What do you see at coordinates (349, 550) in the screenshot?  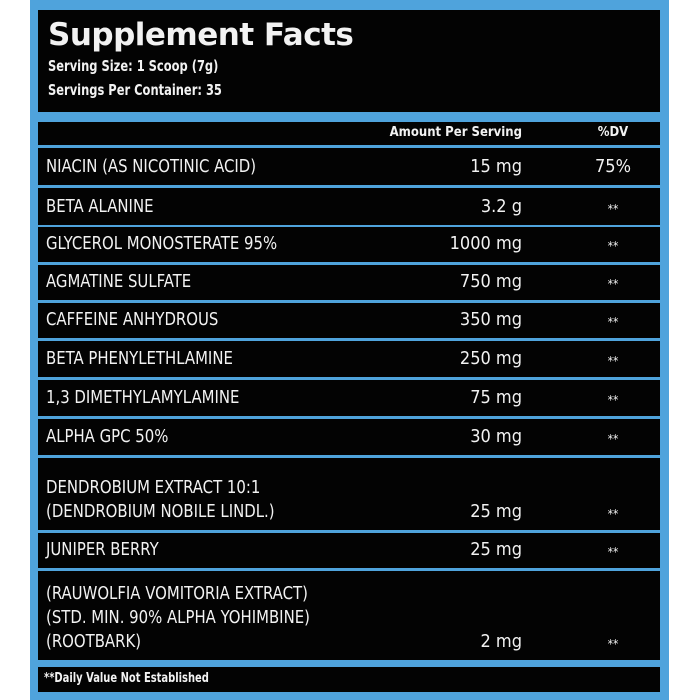 I see `table-row: JUNIPER BERRY 25 mg **` at bounding box center [349, 550].